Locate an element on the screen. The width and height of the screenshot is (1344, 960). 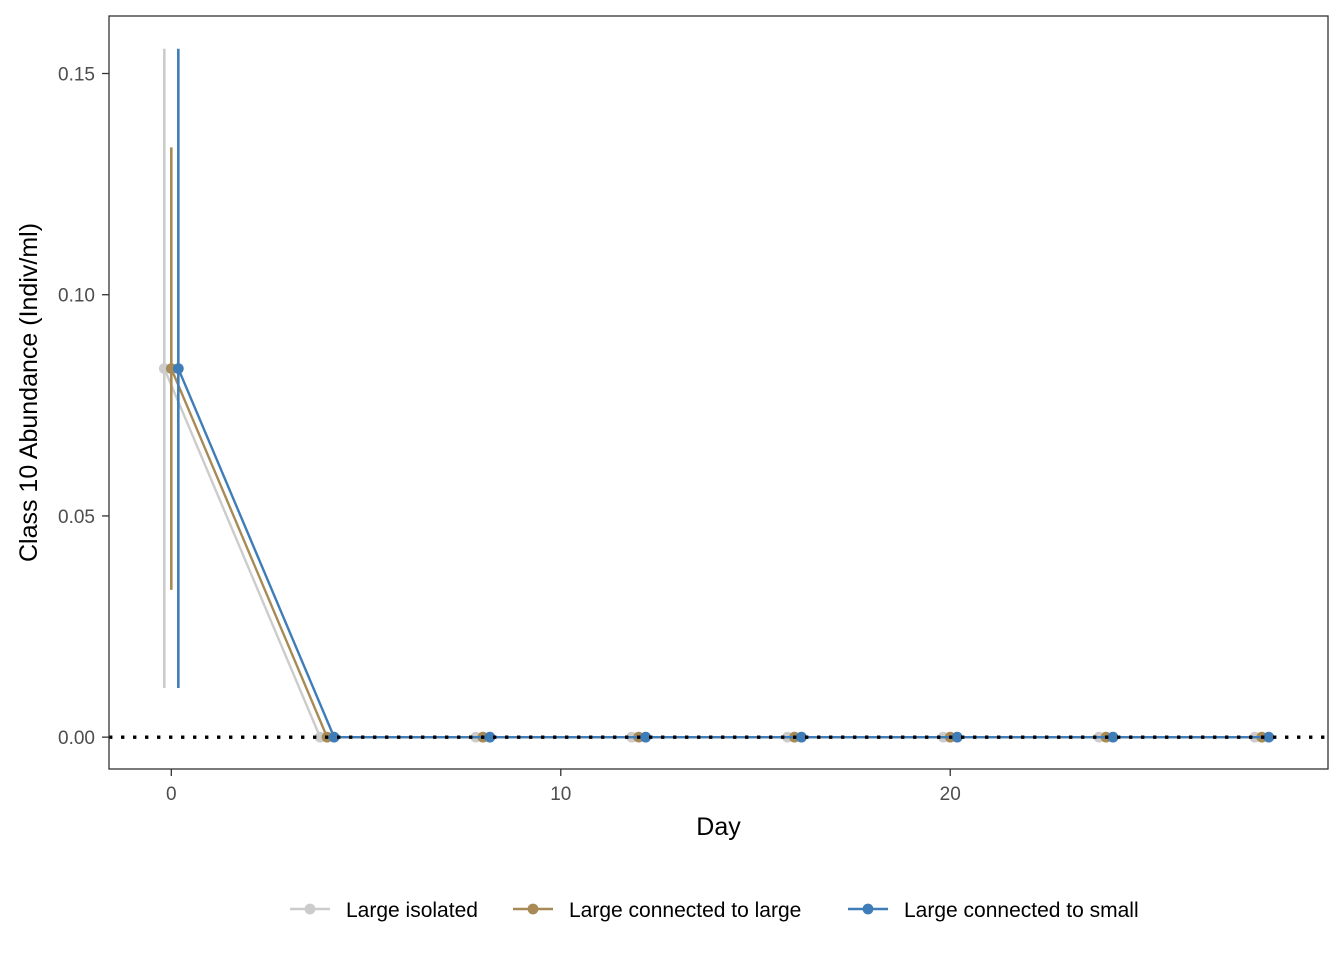
legend-label: Large connected to small is located at coordinates (1021, 910).